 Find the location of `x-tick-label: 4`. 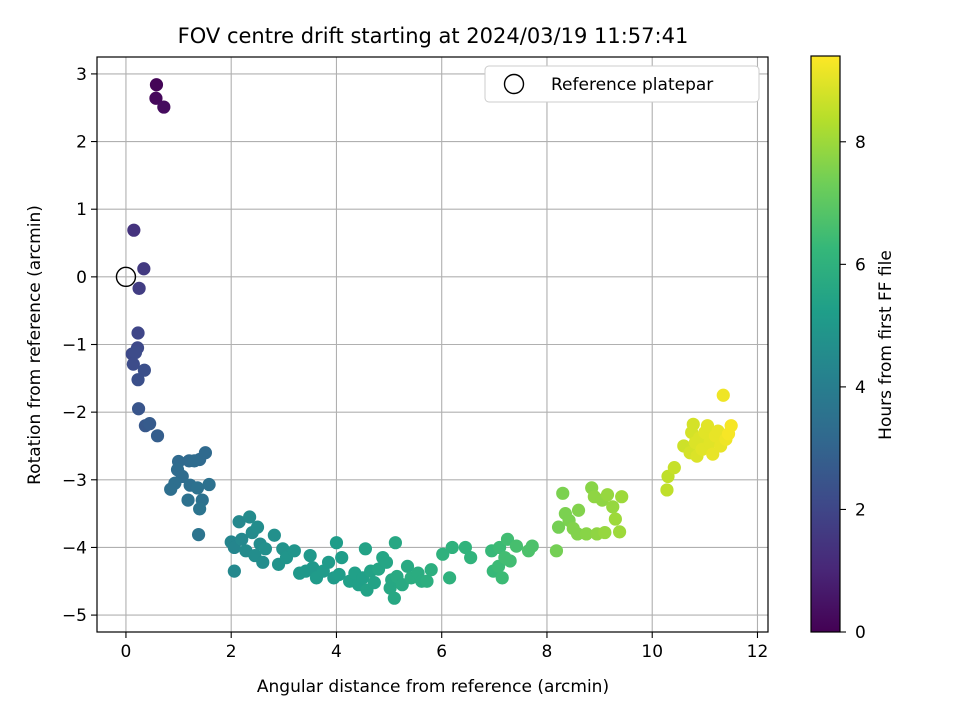

x-tick-label: 4 is located at coordinates (336, 652).